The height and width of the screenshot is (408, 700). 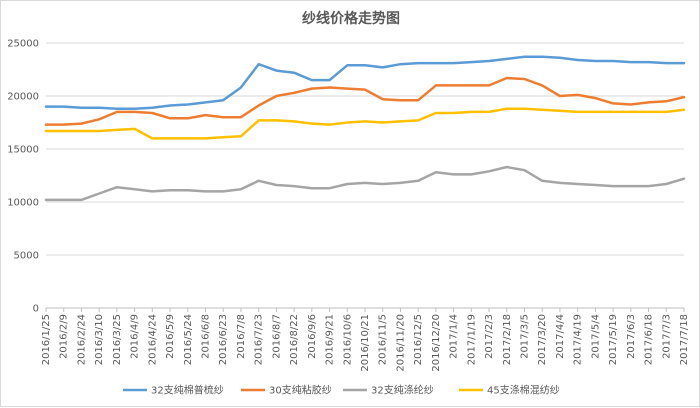 I want to click on legend-label-2: 30支纯粘胶纱, so click(x=300, y=390).